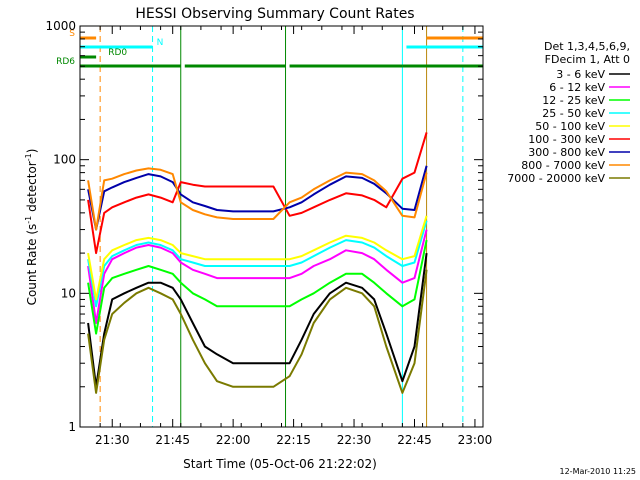  I want to click on legend-label-0: 3 - 6 keV, so click(580, 74).